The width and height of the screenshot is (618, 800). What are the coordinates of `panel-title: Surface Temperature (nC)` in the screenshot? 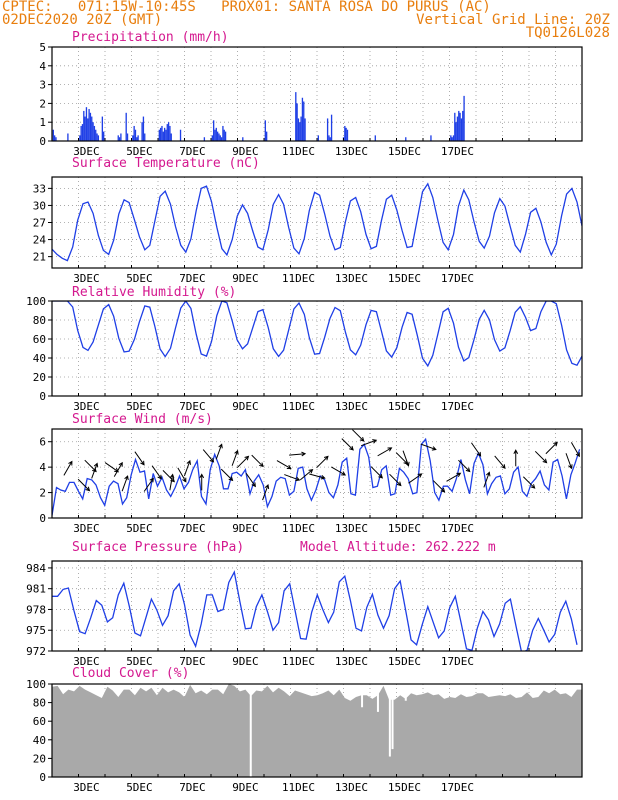 It's located at (166, 163).